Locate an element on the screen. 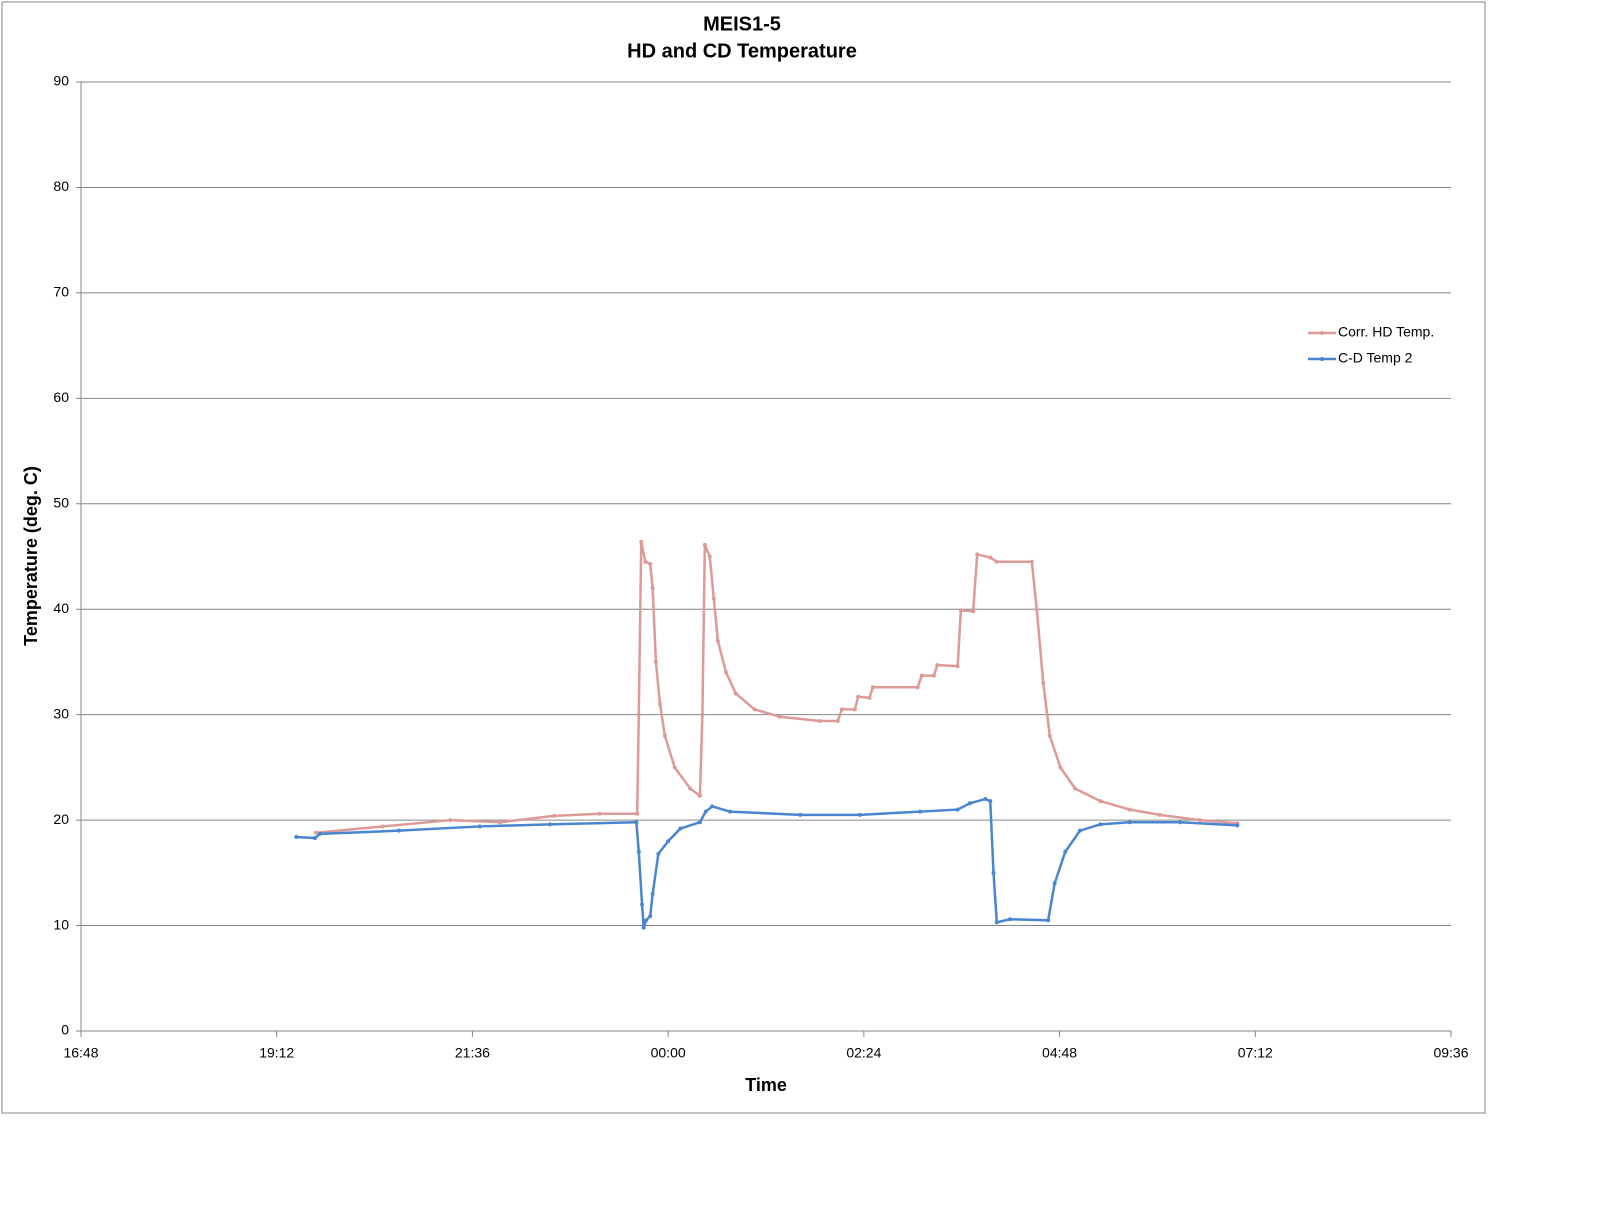 The width and height of the screenshot is (1598, 1207). chart-subtitle: HD and CD Temperature is located at coordinates (742, 51).